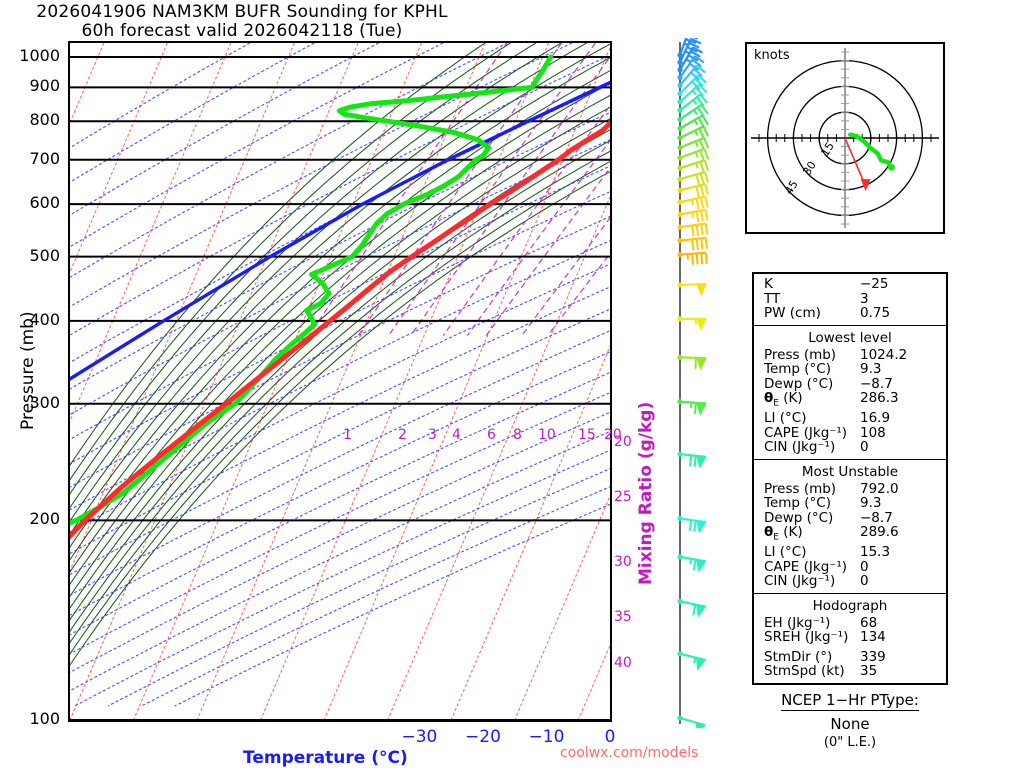  I want to click on stat-value: 792.0, so click(879, 488).